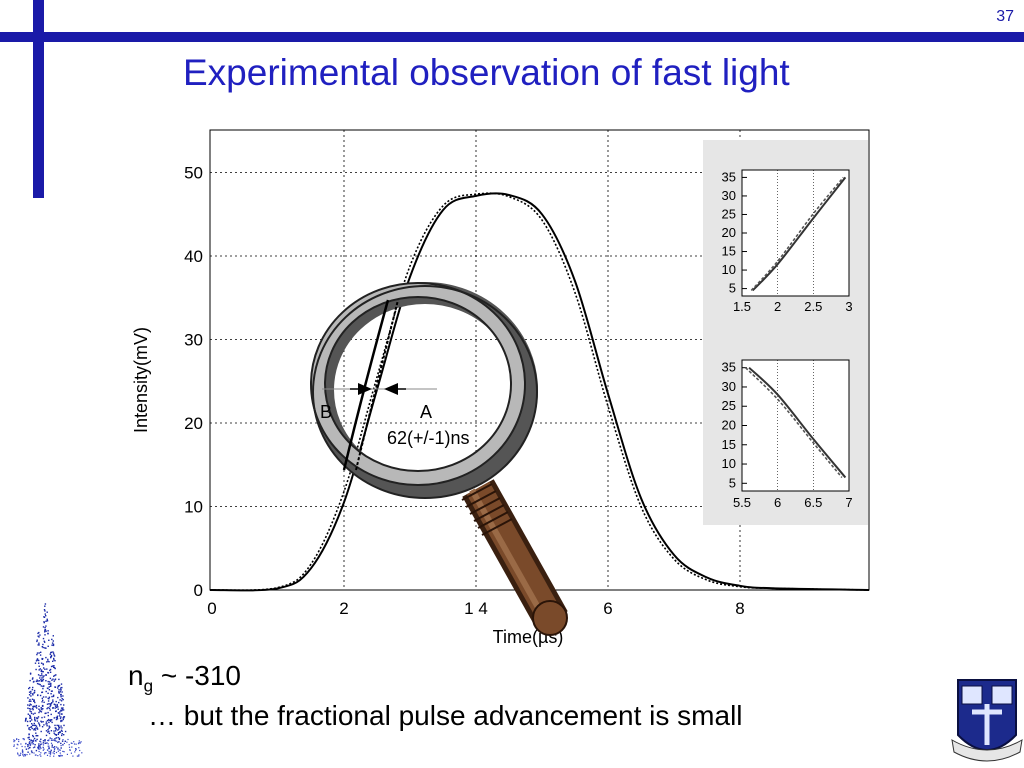 This screenshot has height=768, width=1024. What do you see at coordinates (476, 608) in the screenshot?
I see `x-tick-label: 1 4` at bounding box center [476, 608].